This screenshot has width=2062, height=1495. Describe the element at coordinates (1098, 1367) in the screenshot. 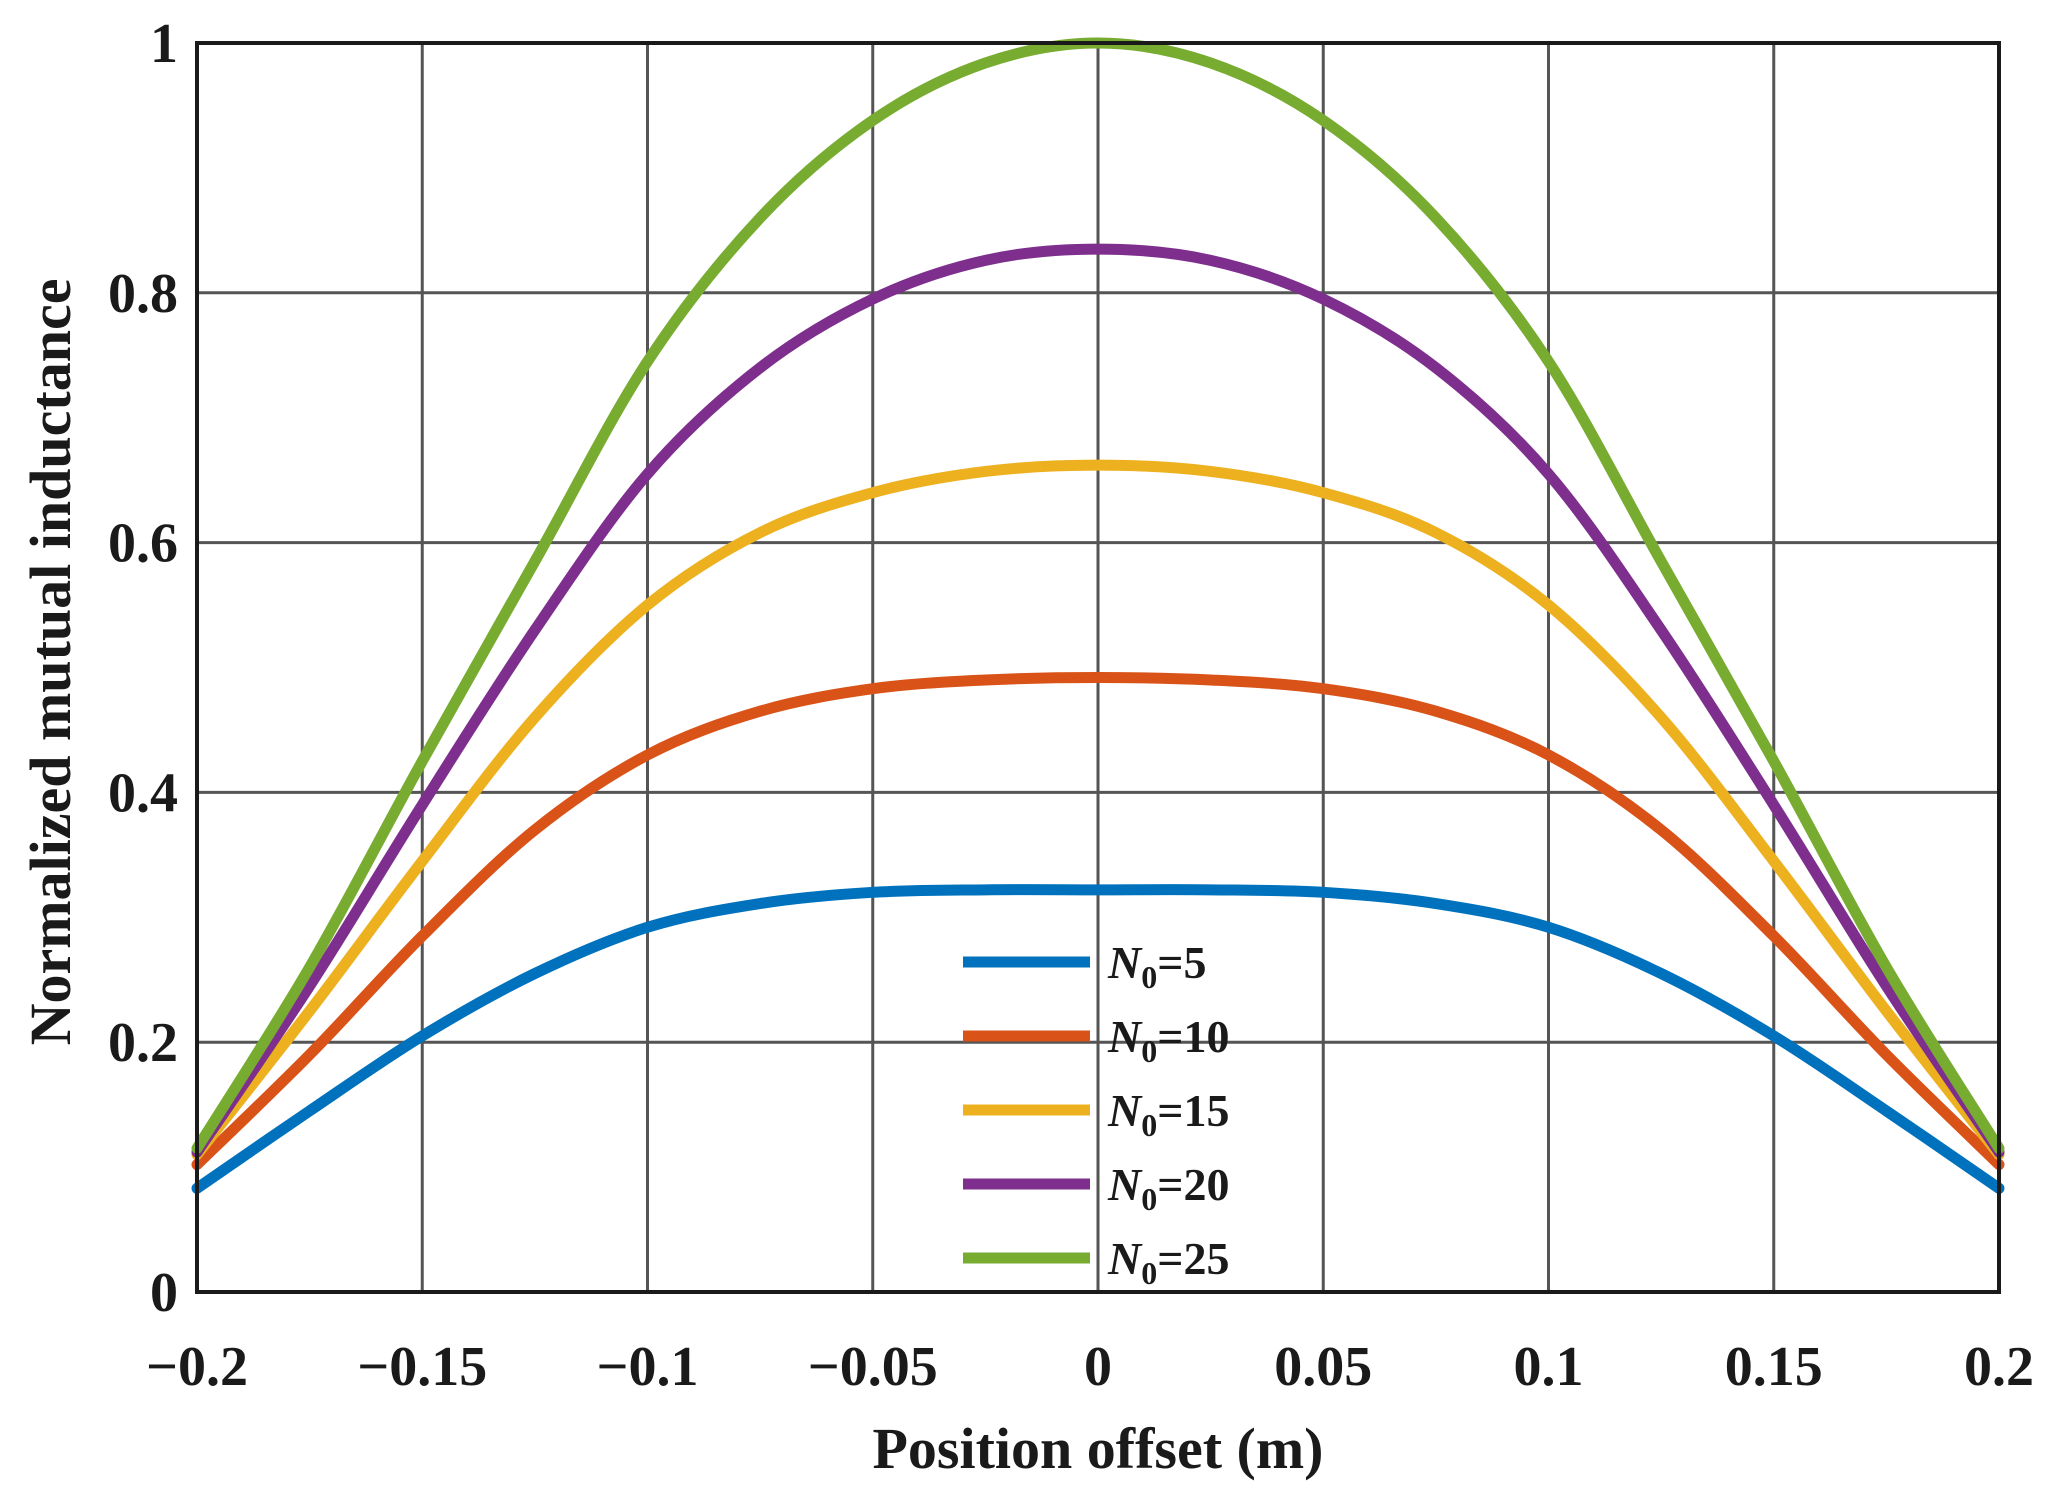

I see `x-tick-label: 0` at that location.